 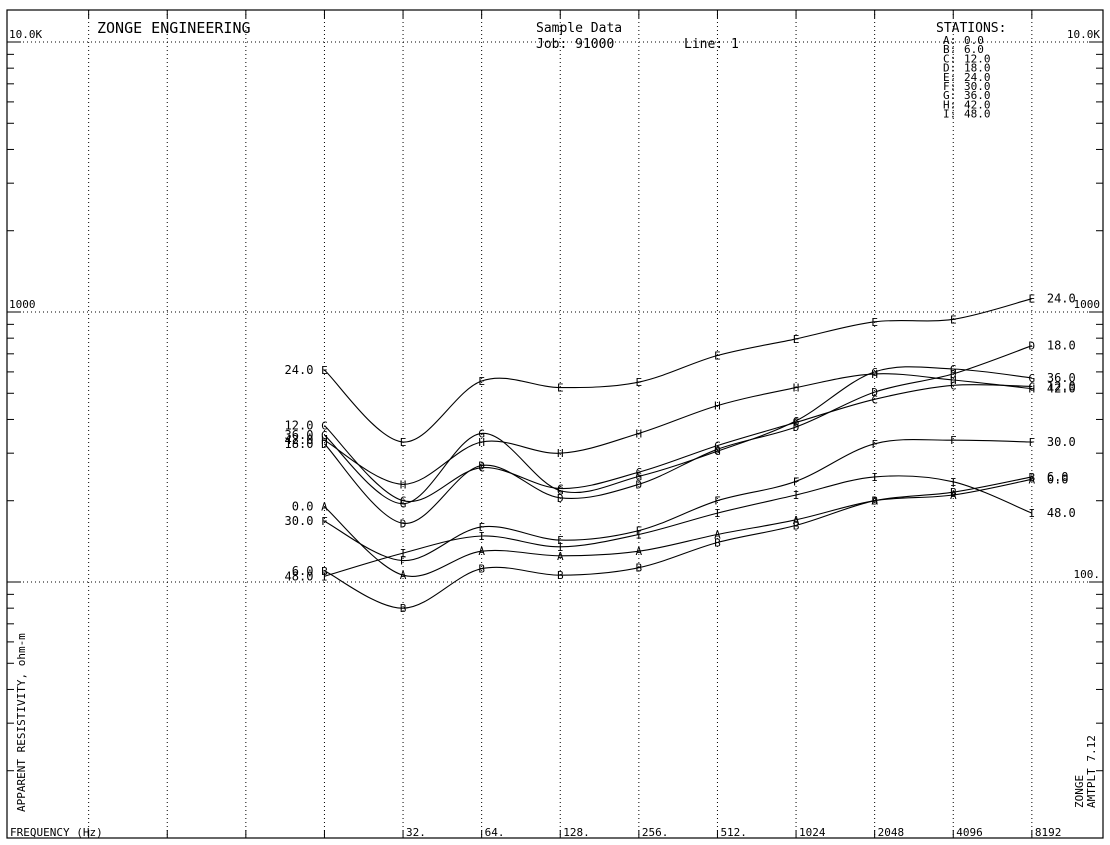 I want to click on series-left-label: 42.0, so click(x=299, y=440).